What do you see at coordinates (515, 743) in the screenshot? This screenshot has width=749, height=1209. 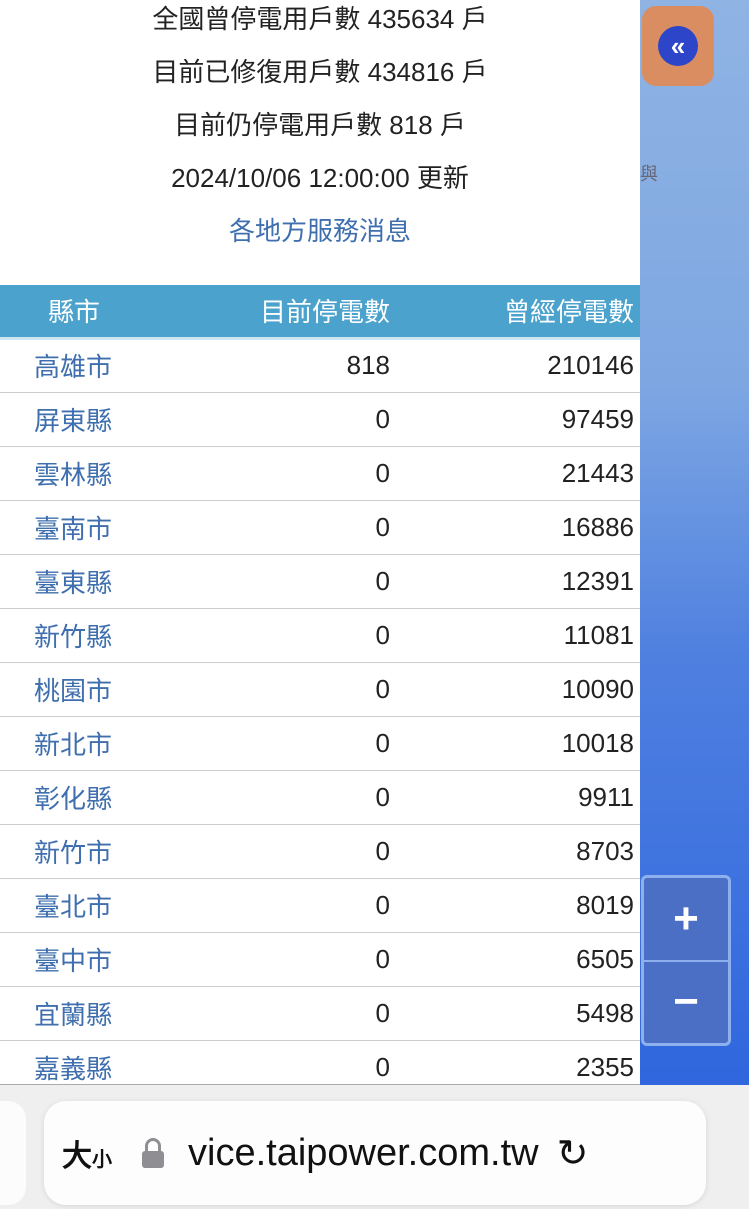 I see `ever-outage-cell: 10018` at bounding box center [515, 743].